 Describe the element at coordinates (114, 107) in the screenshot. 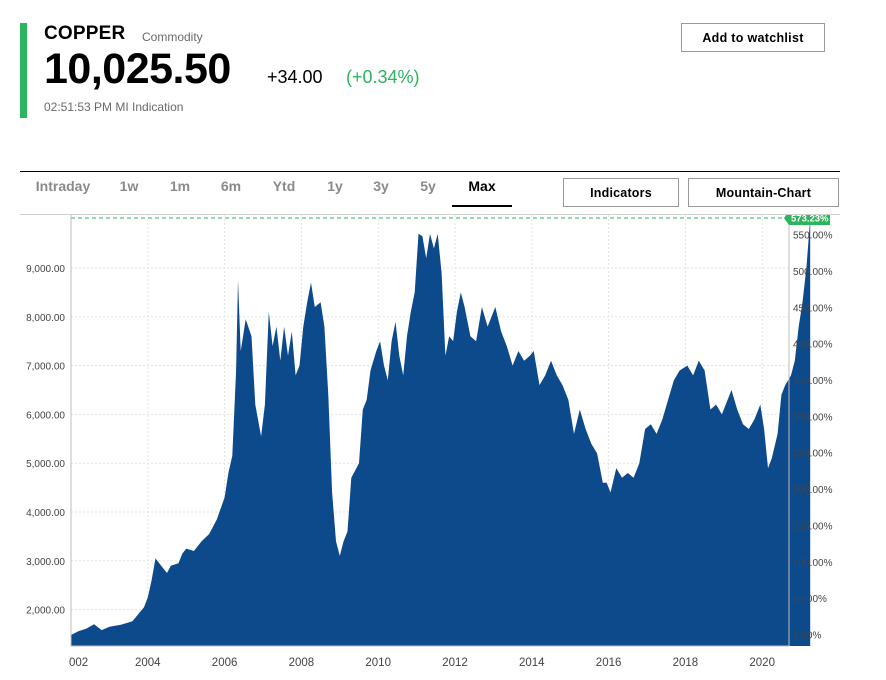

I see `quote-timestamp: 02:51:53 PM MI Indication` at that location.